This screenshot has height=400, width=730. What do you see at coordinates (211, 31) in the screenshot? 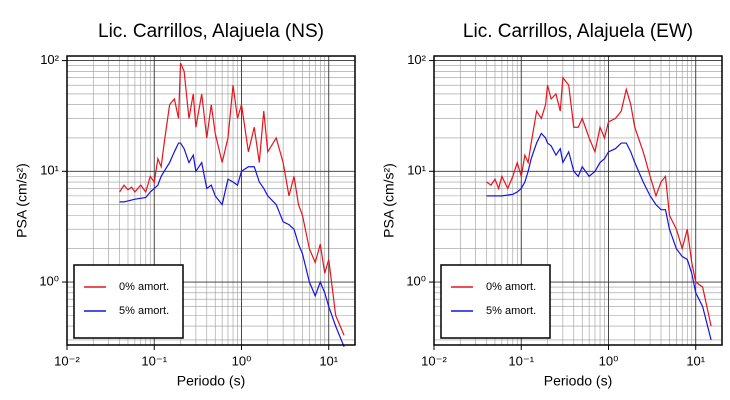
I see `chart-title: Lic. Carrillos, Alajuela (NS)` at bounding box center [211, 31].